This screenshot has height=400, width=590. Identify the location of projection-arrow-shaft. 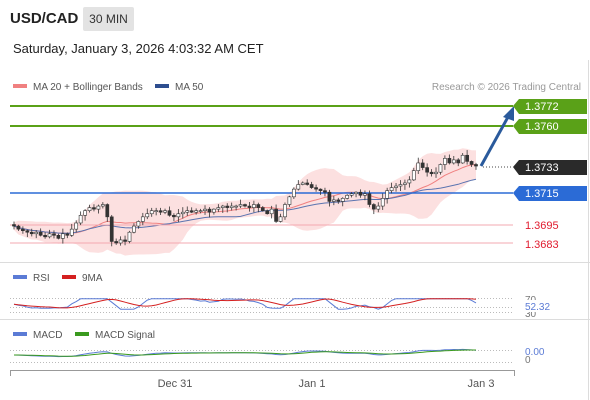
(494, 141).